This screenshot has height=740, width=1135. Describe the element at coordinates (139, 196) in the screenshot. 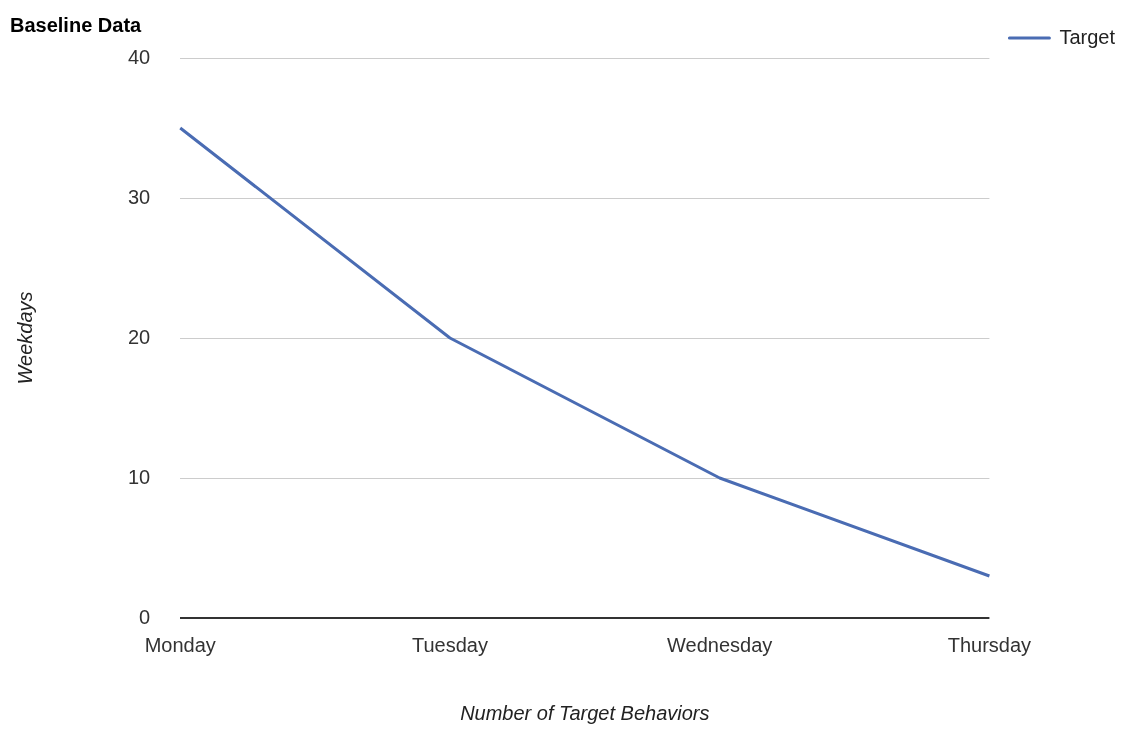

I see `y-tick-label: 30` at that location.